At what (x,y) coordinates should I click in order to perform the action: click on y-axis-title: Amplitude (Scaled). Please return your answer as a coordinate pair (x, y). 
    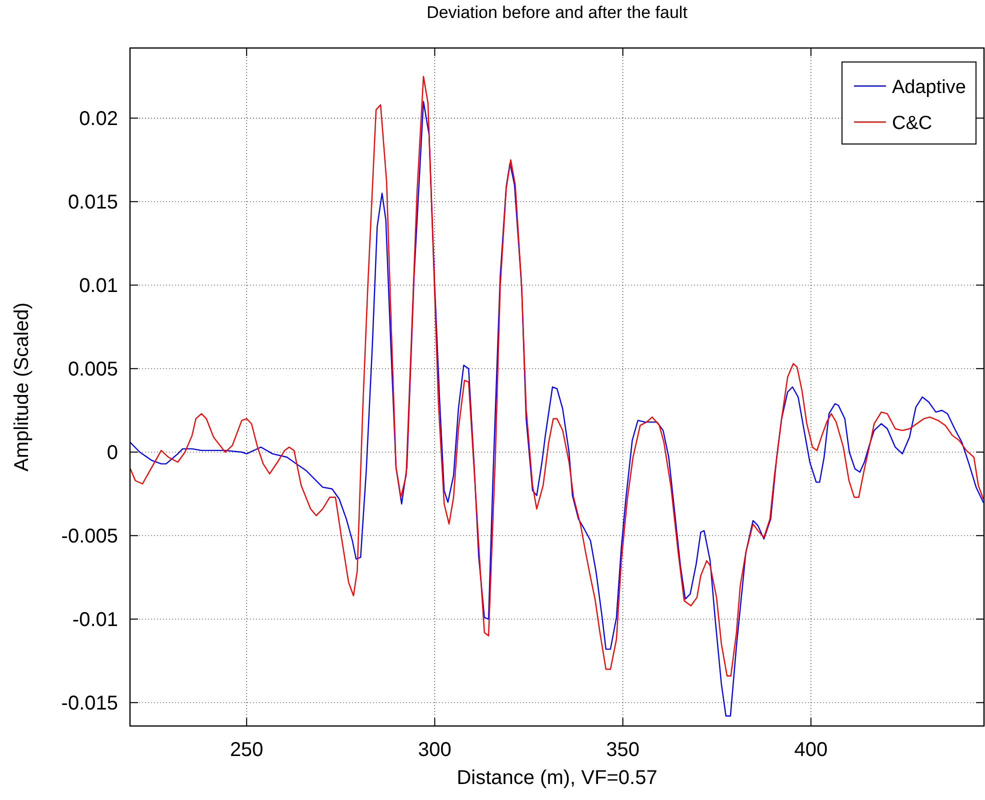
    Looking at the image, I should click on (22, 387).